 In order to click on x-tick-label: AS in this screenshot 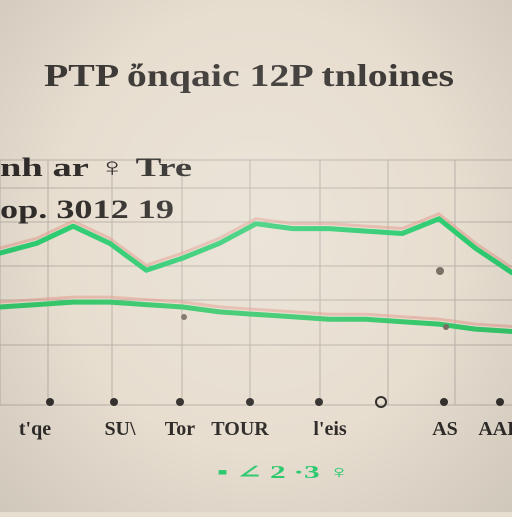, I will do `click(445, 429)`.